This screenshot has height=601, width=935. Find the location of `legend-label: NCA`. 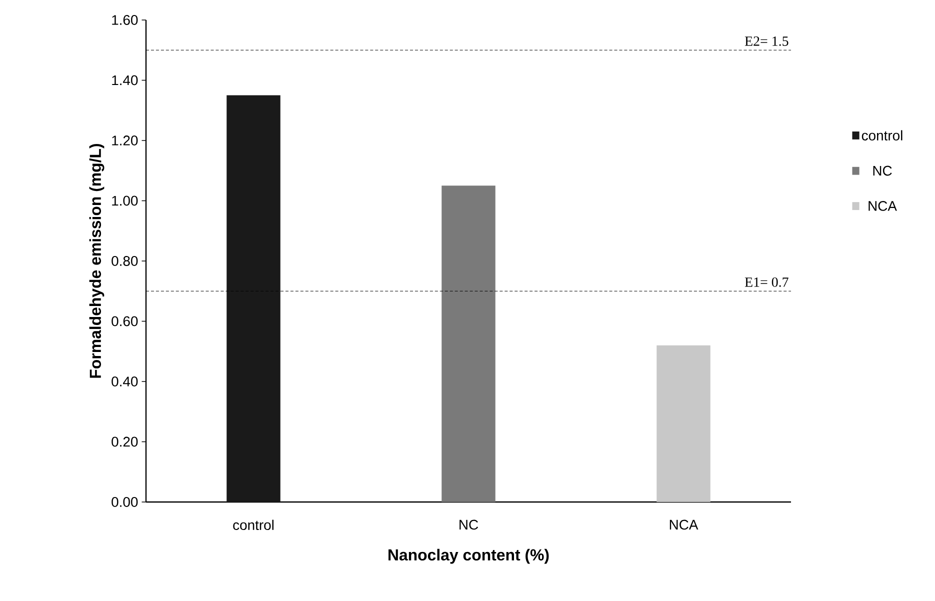

legend-label: NCA is located at coordinates (882, 206).